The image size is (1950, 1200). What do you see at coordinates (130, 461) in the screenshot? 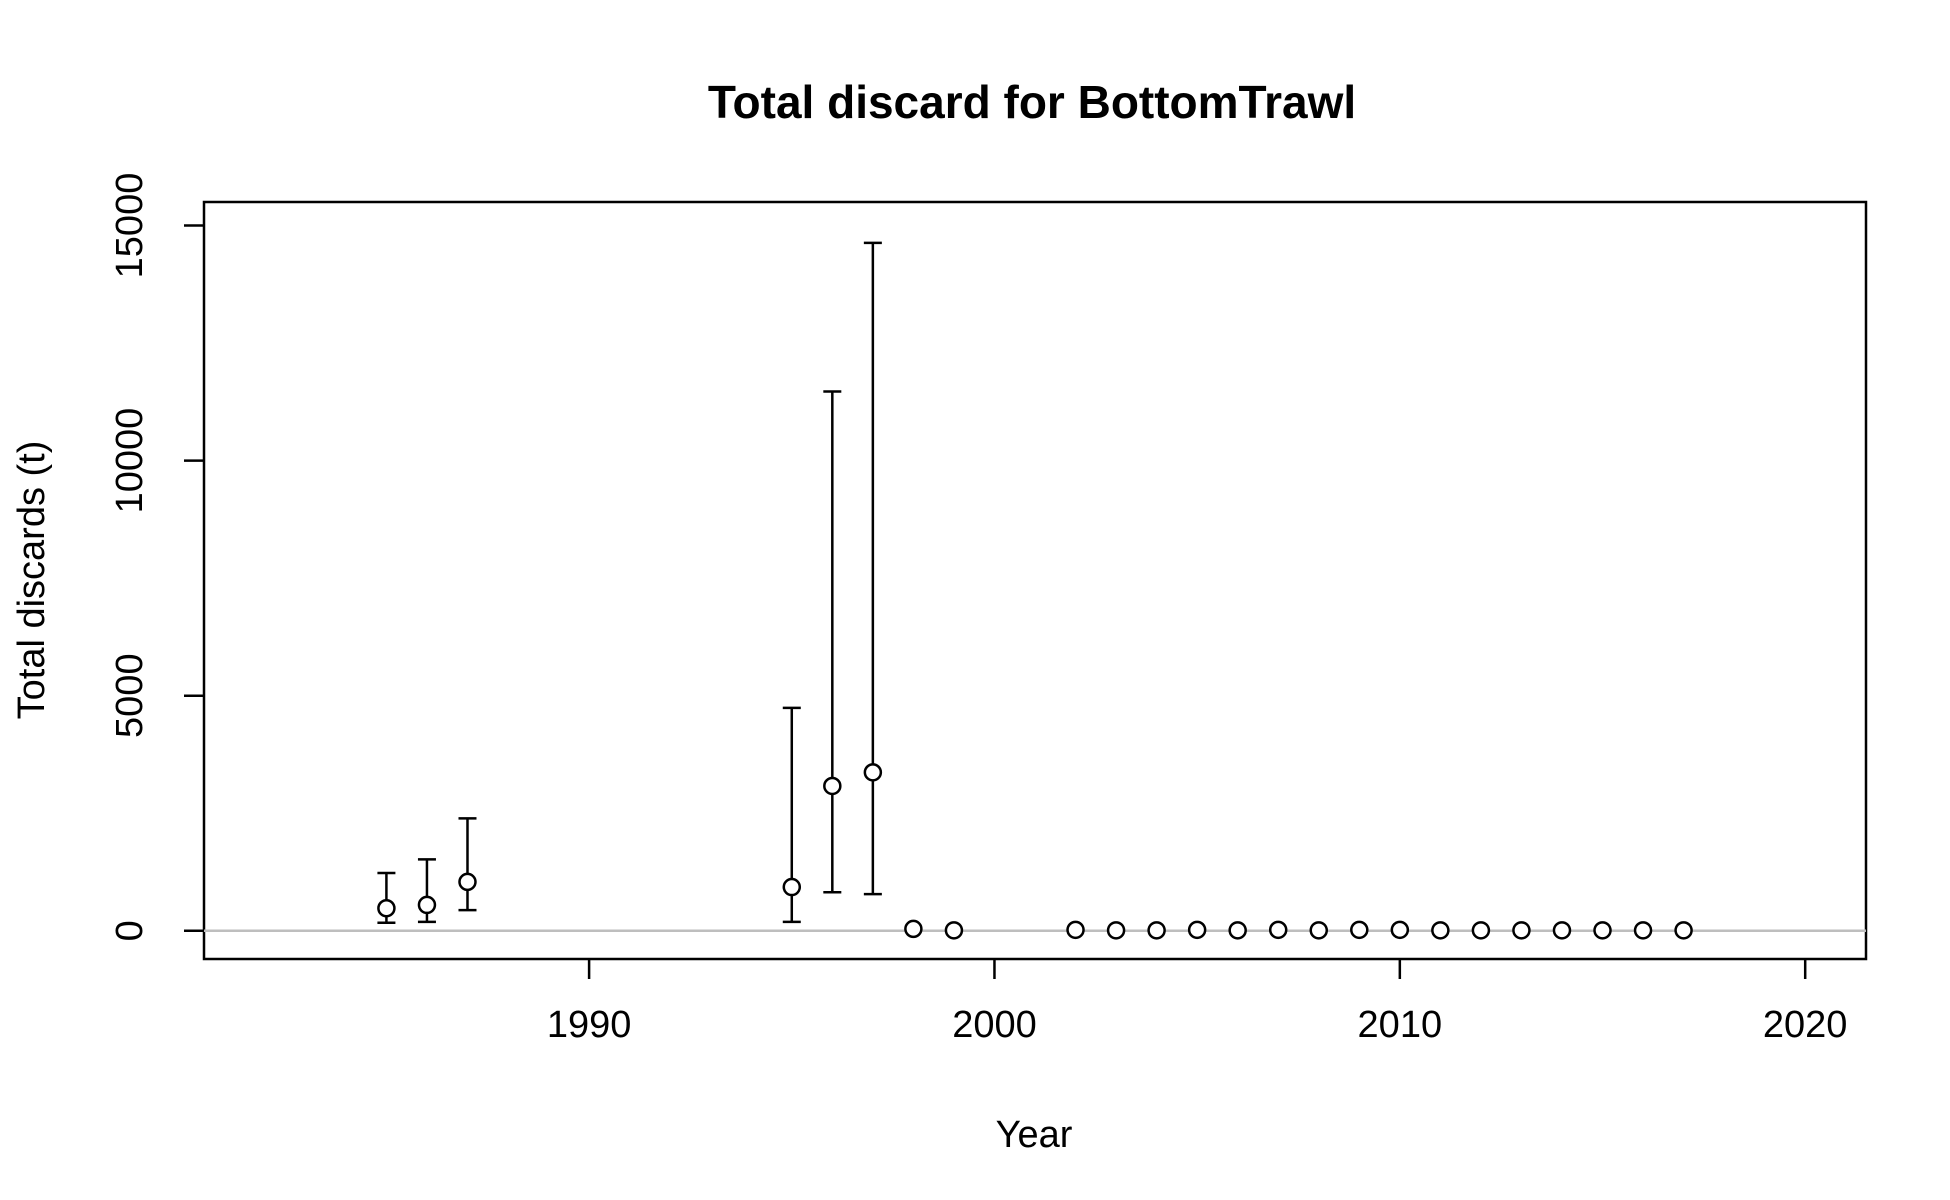
I see `y-tick-label-10000: 10000` at bounding box center [130, 461].